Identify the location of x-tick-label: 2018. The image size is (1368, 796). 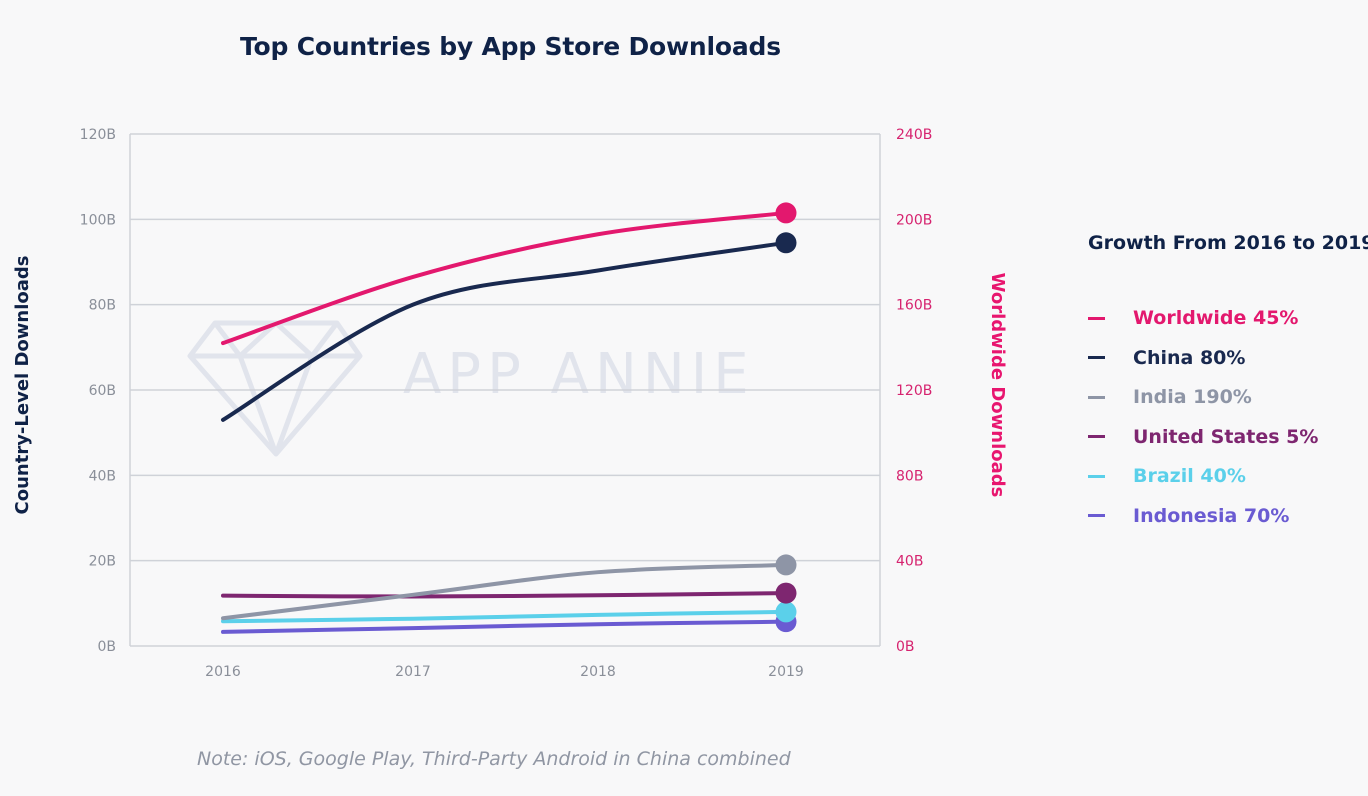
(598, 672).